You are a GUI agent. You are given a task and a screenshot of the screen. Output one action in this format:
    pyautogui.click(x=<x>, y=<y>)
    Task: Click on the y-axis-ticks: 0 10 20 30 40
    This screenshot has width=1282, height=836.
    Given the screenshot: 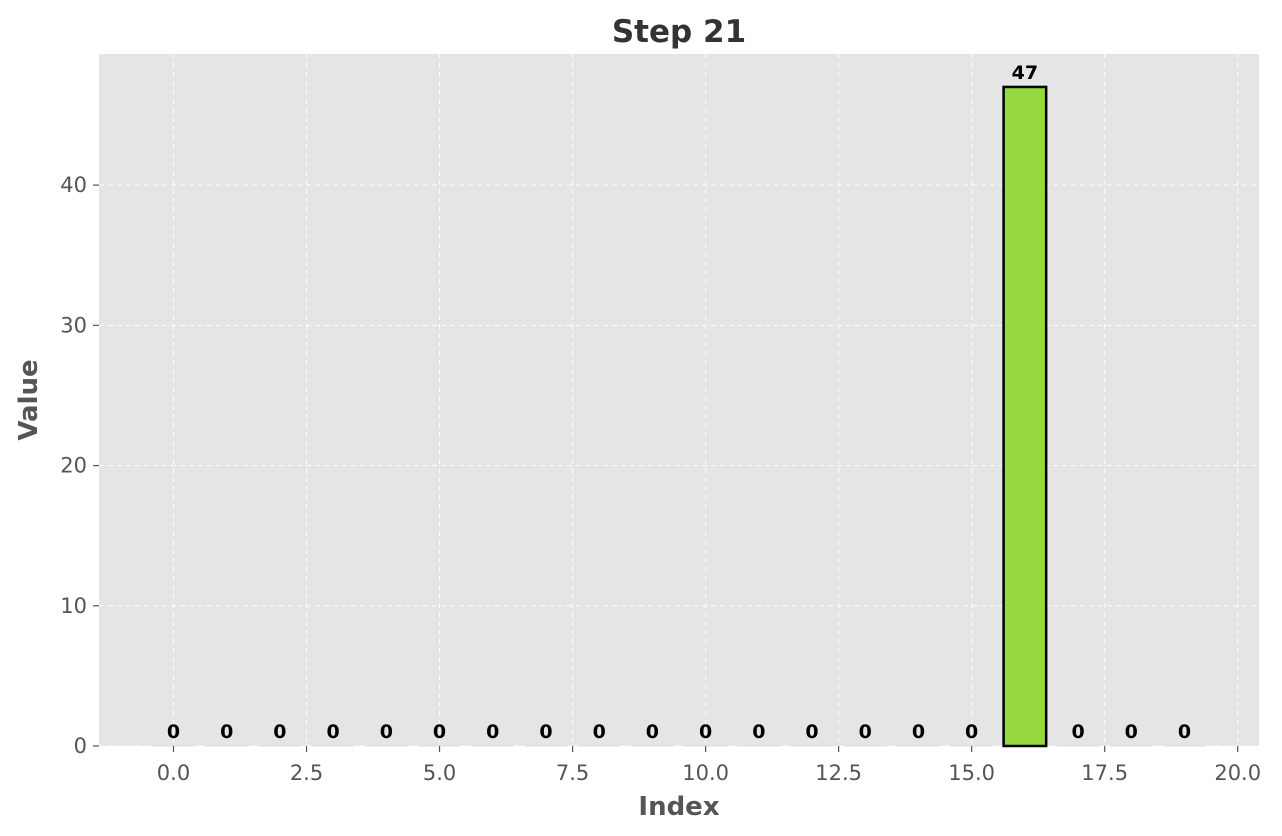 What is the action you would take?
    pyautogui.click(x=79, y=465)
    